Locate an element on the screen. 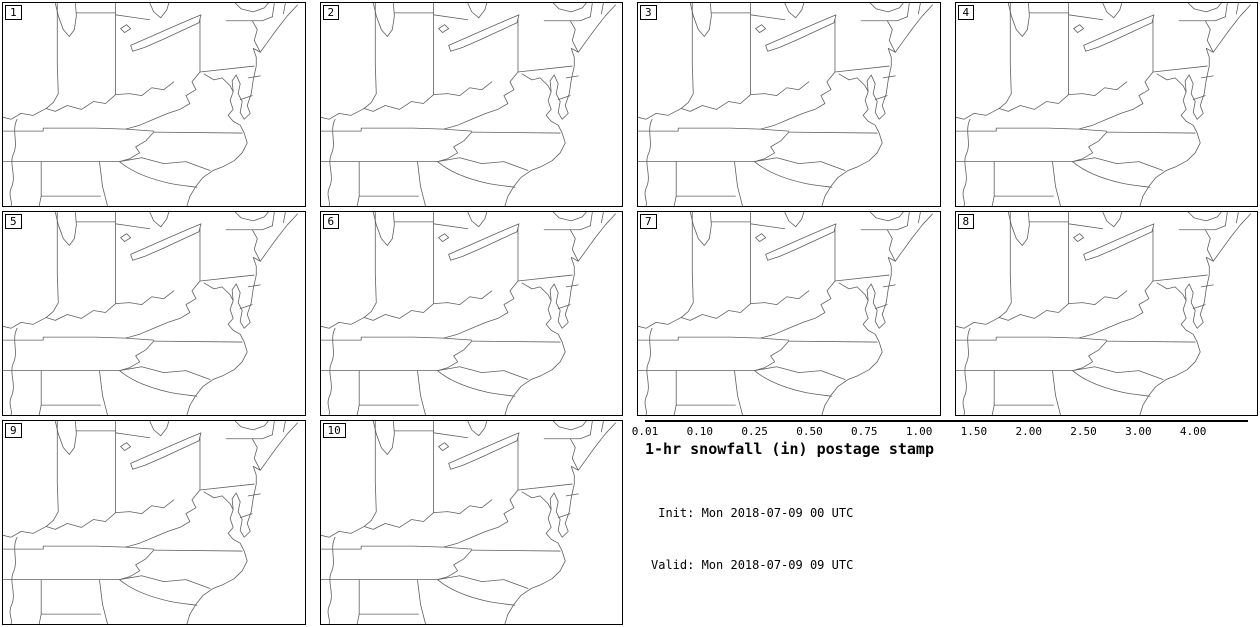 The width and height of the screenshot is (1260, 627). map-panel-2: 2 is located at coordinates (471, 104).